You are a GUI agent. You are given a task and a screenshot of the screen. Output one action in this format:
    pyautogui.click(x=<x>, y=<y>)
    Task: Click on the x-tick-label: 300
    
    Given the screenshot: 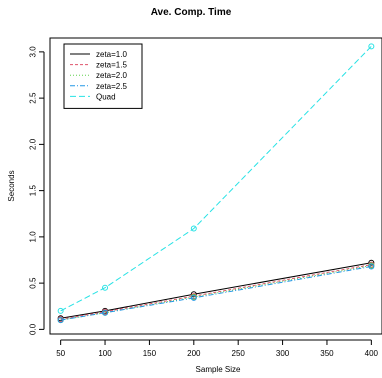 What is the action you would take?
    pyautogui.click(x=283, y=353)
    